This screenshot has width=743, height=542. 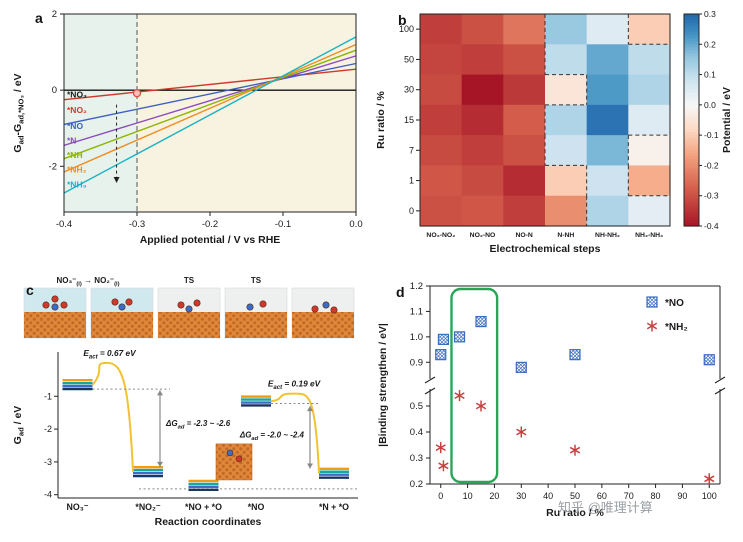 What do you see at coordinates (691, 120) in the screenshot?
I see `colorbar` at bounding box center [691, 120].